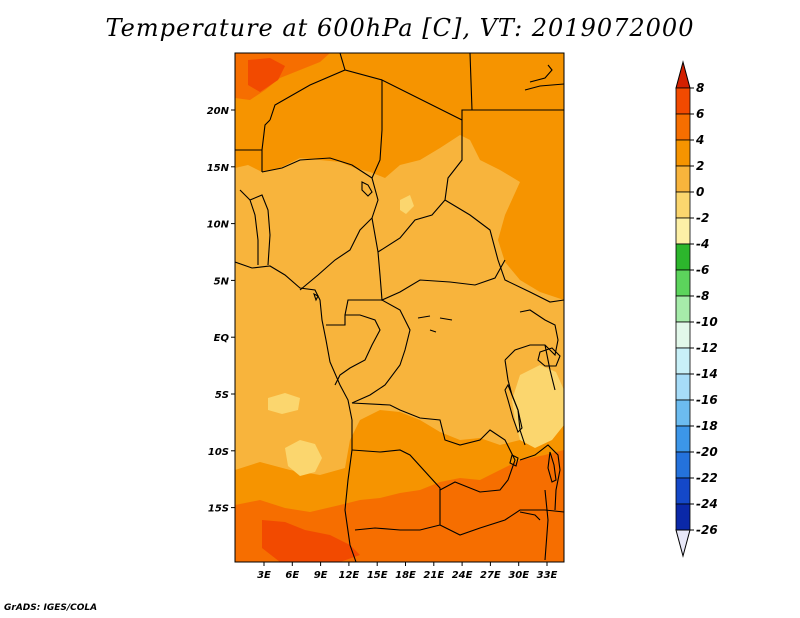  I want to click on lon-tick-label: 30E, so click(518, 575).